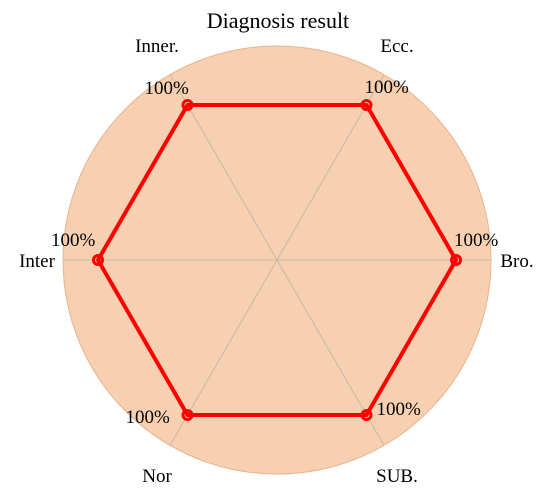 This screenshot has width=550, height=488. What do you see at coordinates (157, 476) in the screenshot?
I see `axis-label-nor: Nor` at bounding box center [157, 476].